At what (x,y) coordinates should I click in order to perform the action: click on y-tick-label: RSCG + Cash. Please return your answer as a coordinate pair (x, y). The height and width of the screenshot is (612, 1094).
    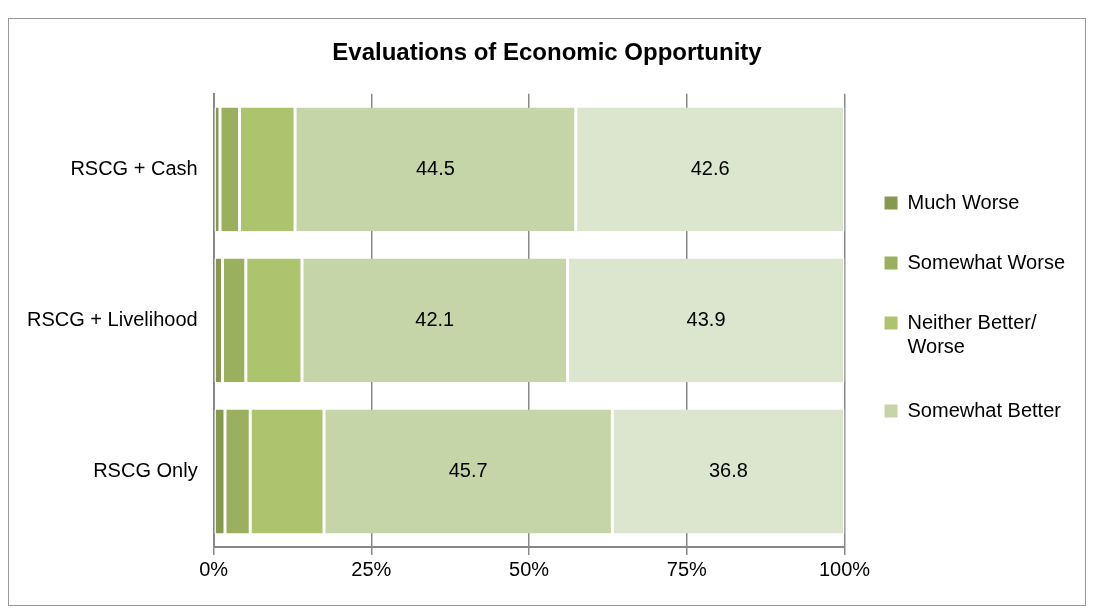
    Looking at the image, I should click on (134, 167).